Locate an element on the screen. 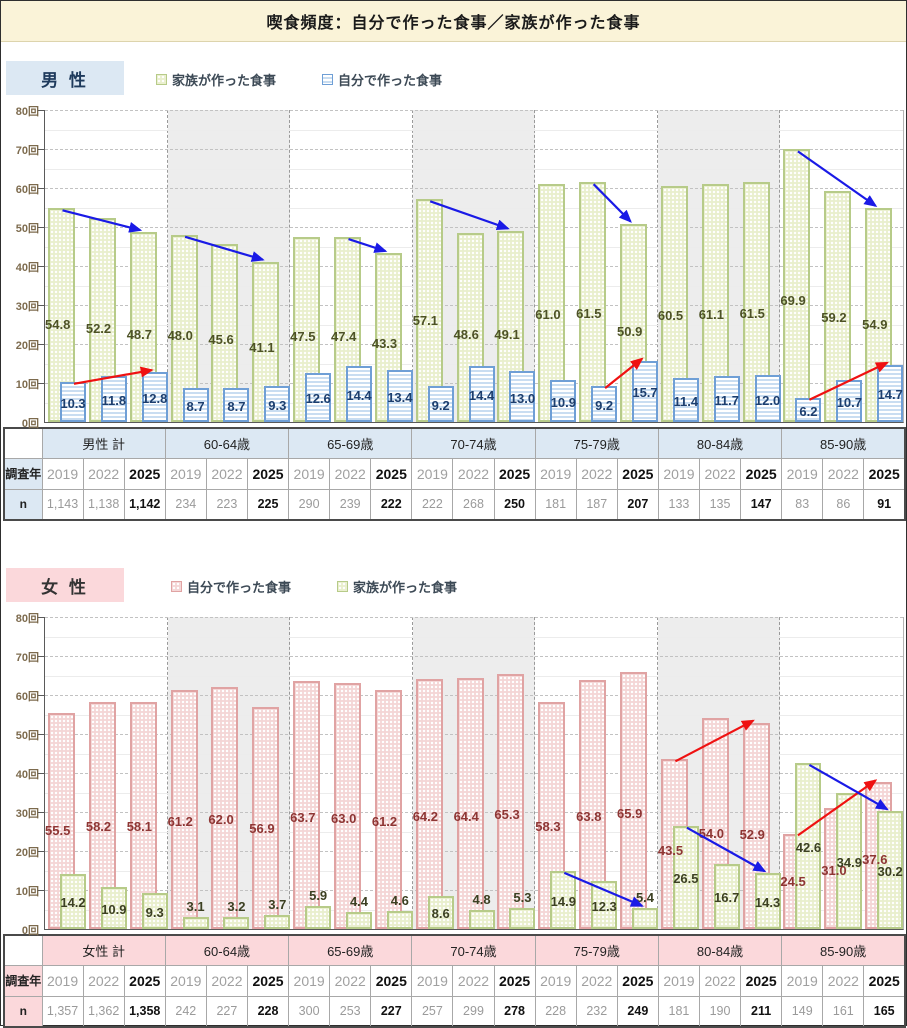  n-value-cell: 234 is located at coordinates (185, 504).